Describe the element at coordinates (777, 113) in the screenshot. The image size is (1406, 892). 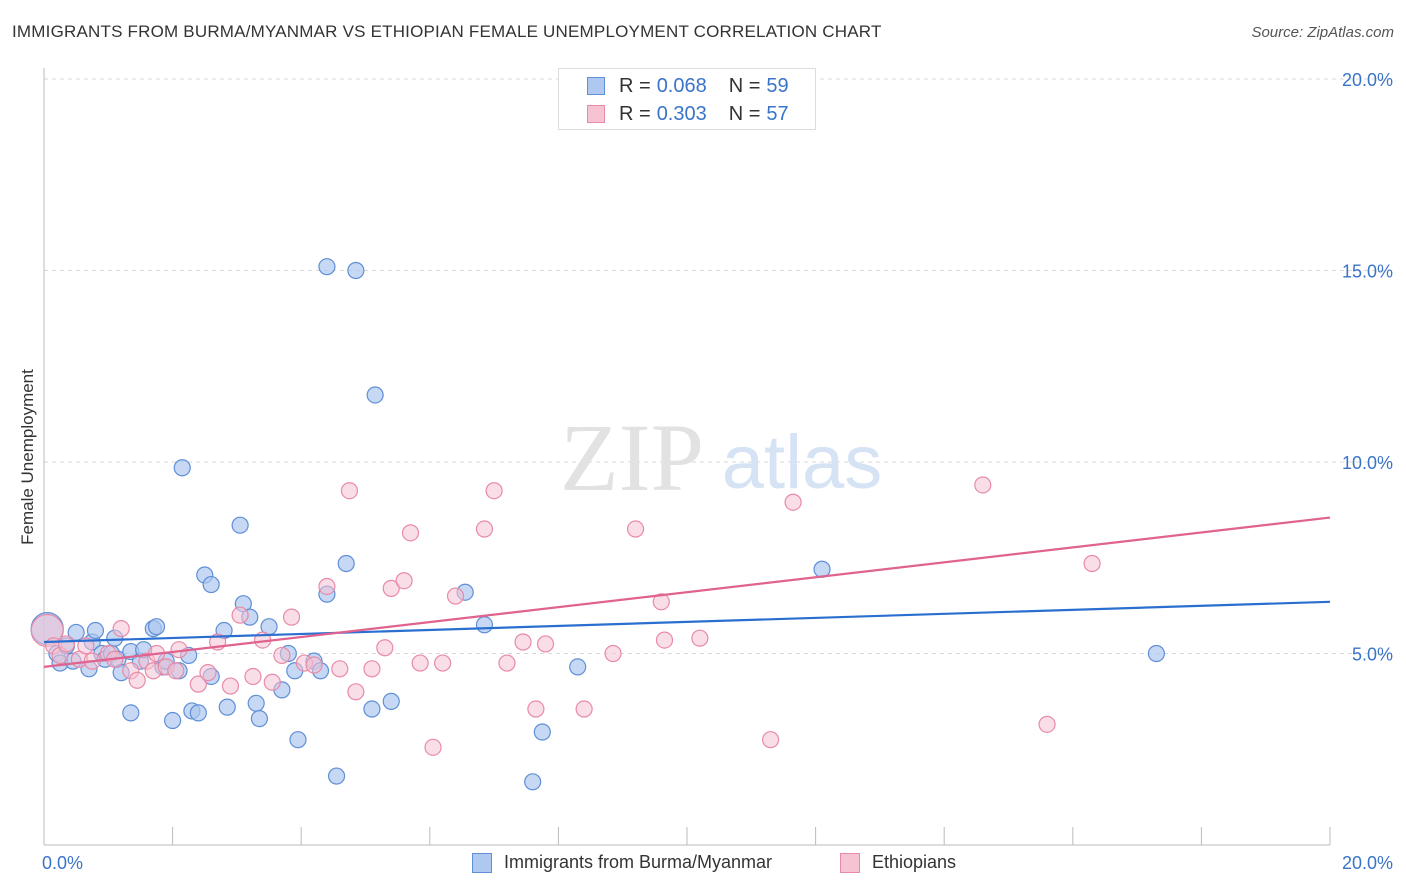
I see `legend-n-value: 57` at that location.